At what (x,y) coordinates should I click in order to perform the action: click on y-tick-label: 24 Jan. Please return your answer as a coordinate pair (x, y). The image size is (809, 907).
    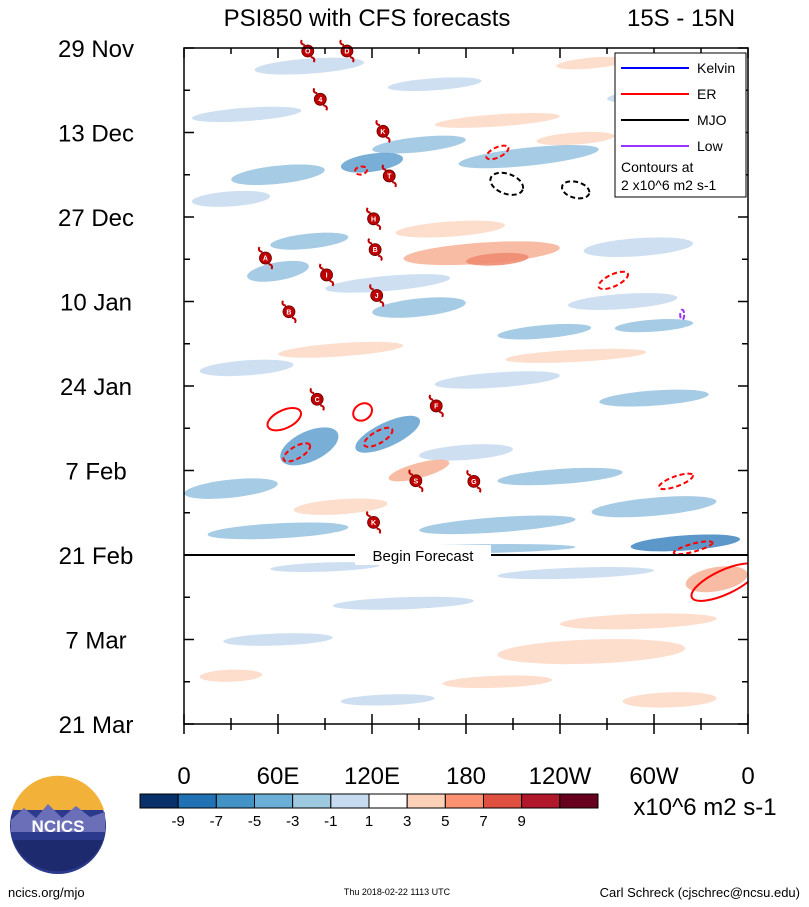
    Looking at the image, I should click on (96, 387).